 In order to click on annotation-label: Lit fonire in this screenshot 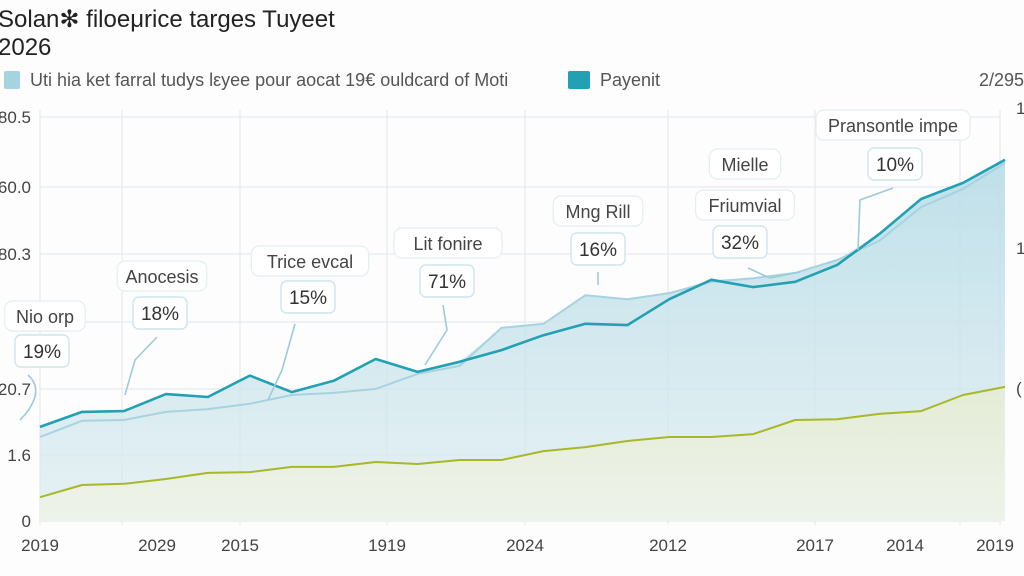, I will do `click(447, 244)`.